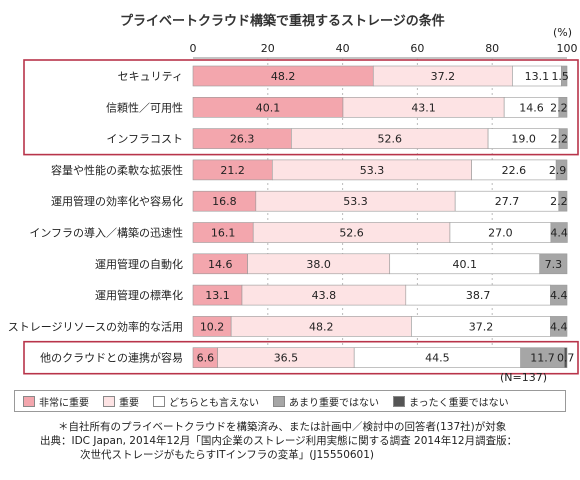 The width and height of the screenshot is (580, 480). What do you see at coordinates (563, 32) in the screenshot?
I see `unit-label: (%)` at bounding box center [563, 32].